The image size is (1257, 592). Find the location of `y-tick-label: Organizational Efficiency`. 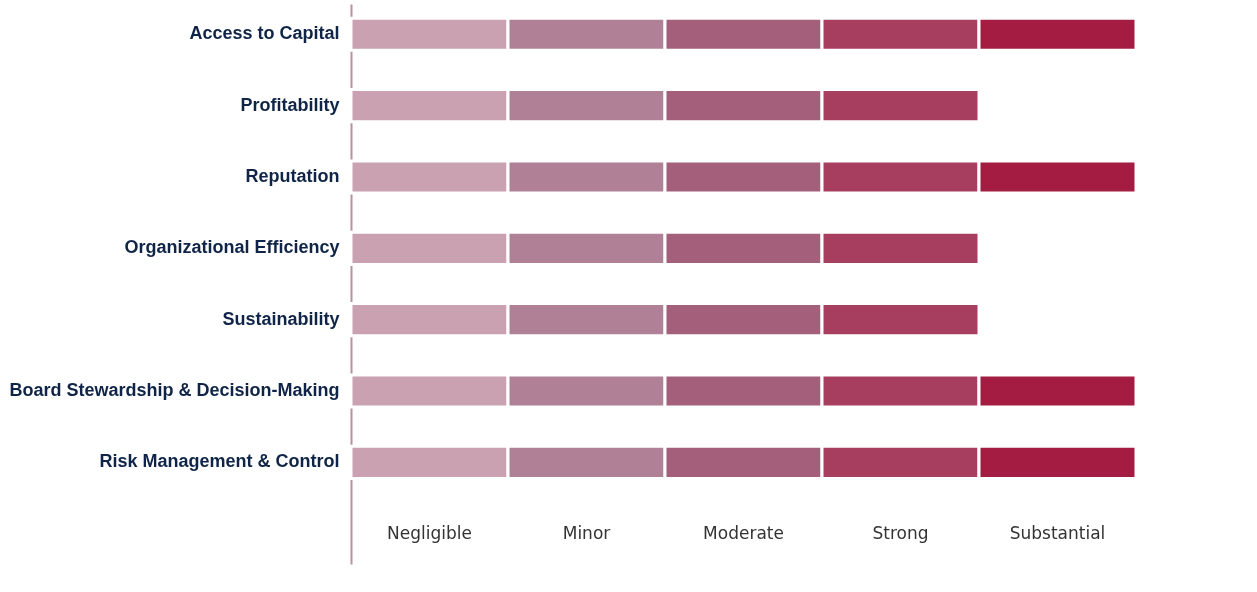

y-tick-label: Organizational Efficiency is located at coordinates (232, 247).